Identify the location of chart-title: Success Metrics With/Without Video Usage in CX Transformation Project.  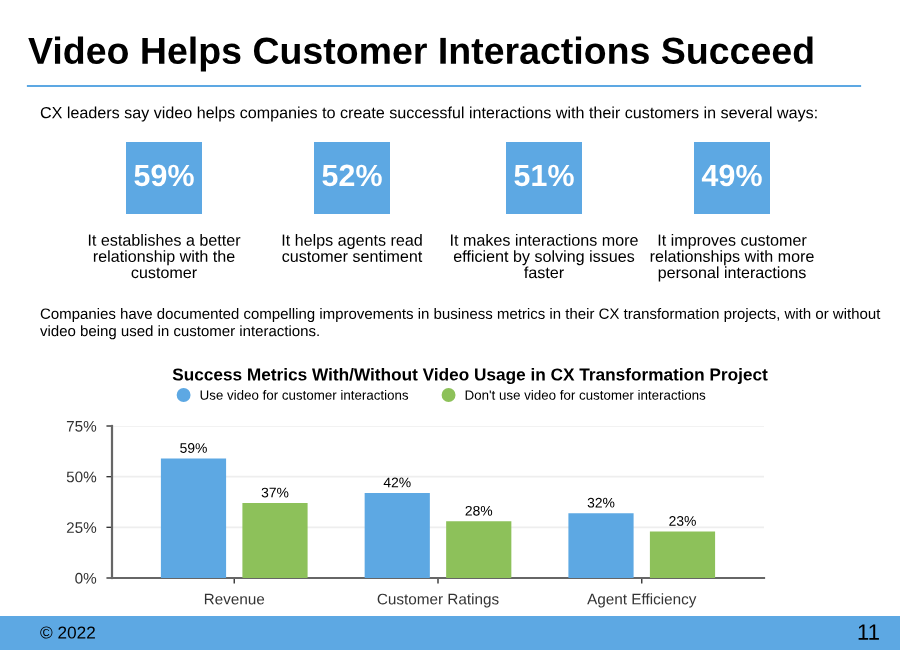
(470, 376).